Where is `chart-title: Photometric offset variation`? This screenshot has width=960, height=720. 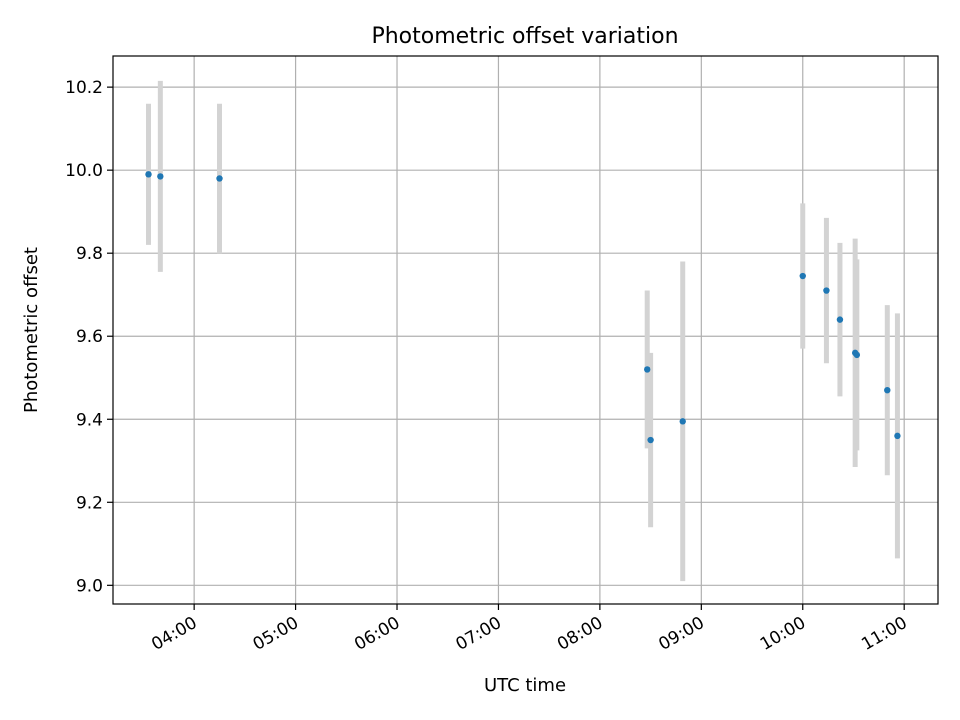 chart-title: Photometric offset variation is located at coordinates (524, 36).